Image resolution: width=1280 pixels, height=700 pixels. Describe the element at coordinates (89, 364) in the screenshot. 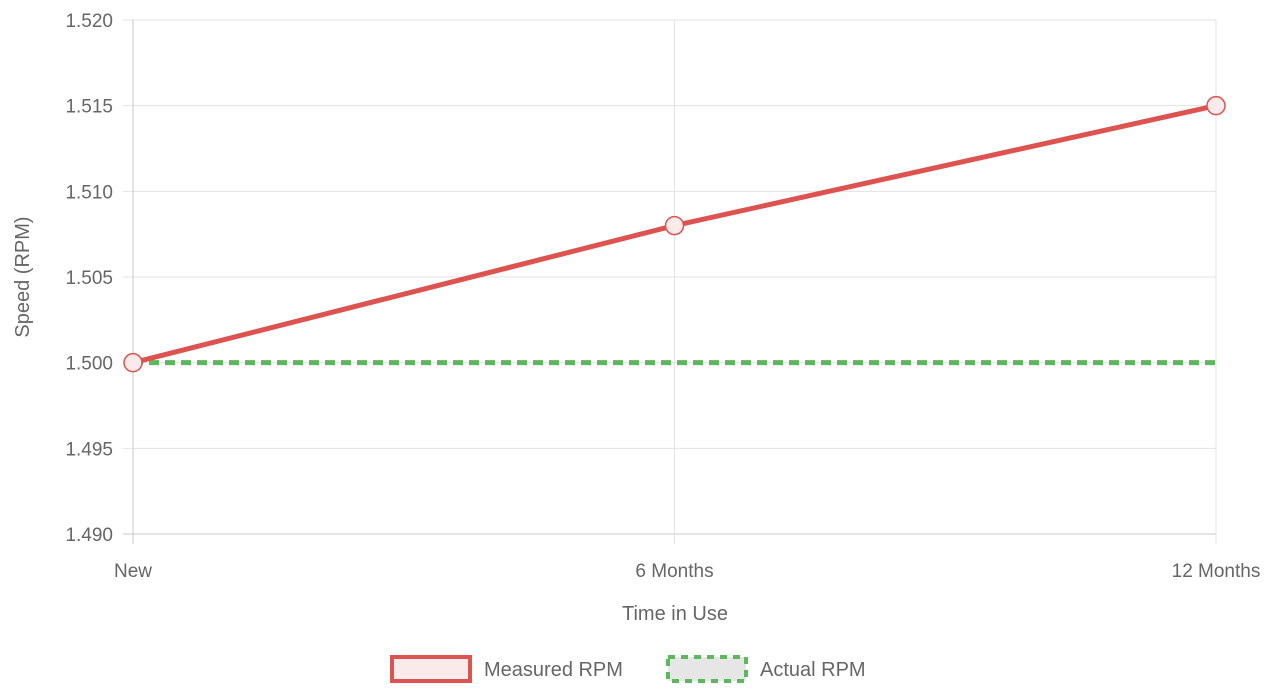

I see `y-tick-label: 1.500` at that location.